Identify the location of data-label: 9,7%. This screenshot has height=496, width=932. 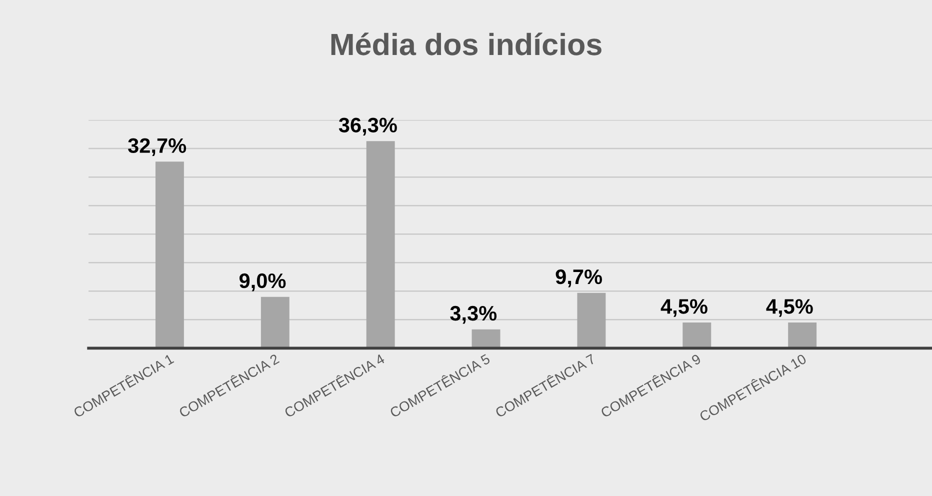
(579, 278).